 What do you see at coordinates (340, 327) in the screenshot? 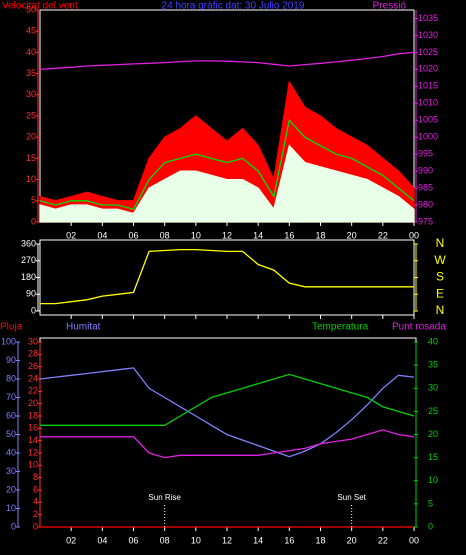
I see `legend-label: Temperatura` at bounding box center [340, 327].